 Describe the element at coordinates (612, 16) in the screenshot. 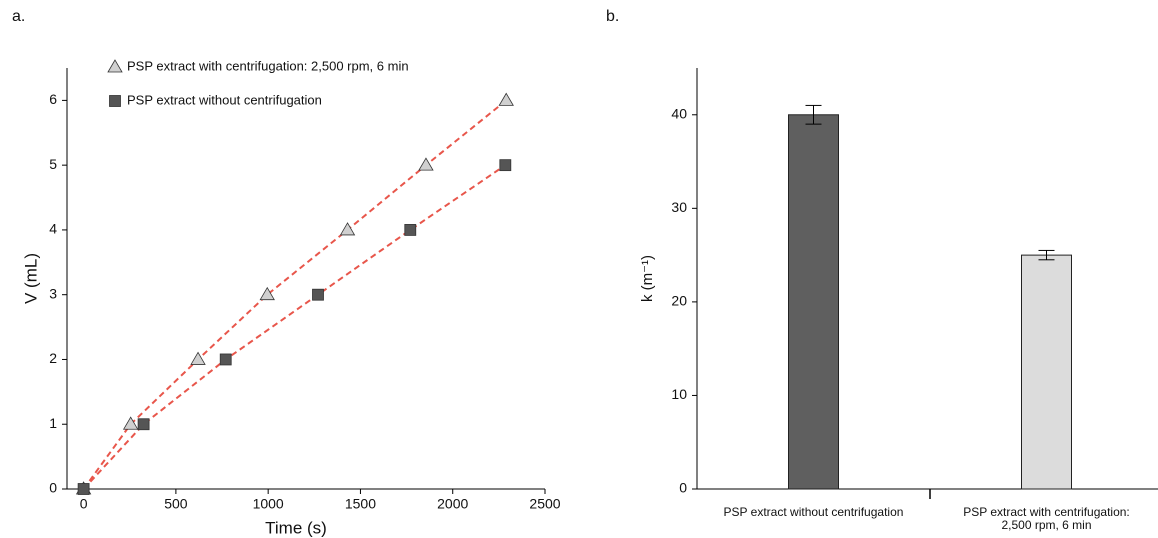

I see `panel-label: b.` at that location.